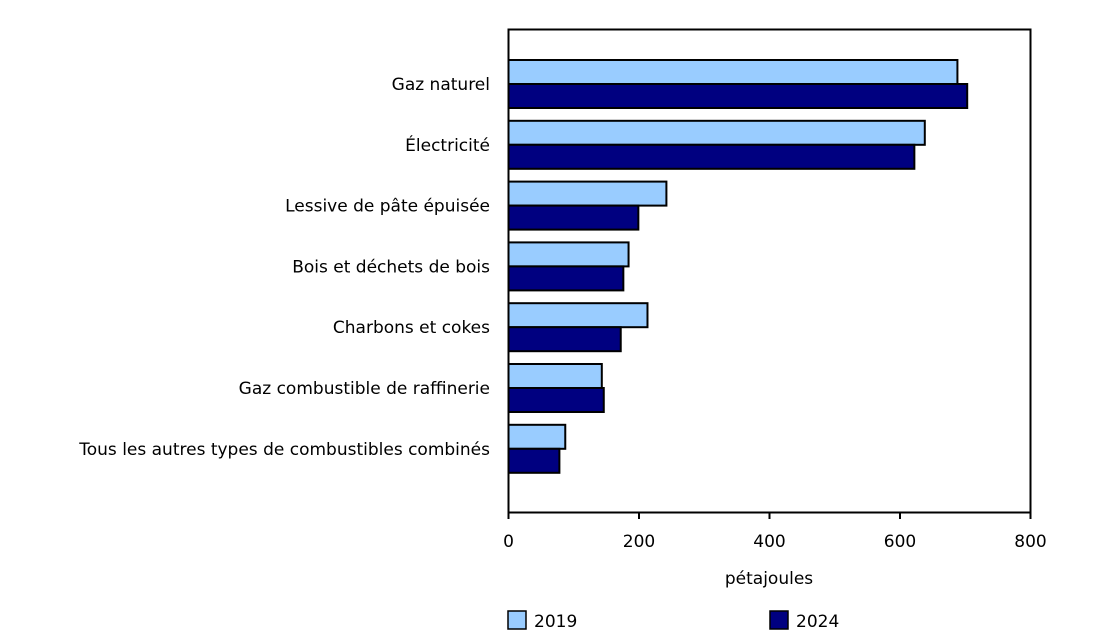 The image size is (1113, 642). What do you see at coordinates (387, 207) in the screenshot?
I see `category-label: Lessive de pâte épuisée` at bounding box center [387, 207].